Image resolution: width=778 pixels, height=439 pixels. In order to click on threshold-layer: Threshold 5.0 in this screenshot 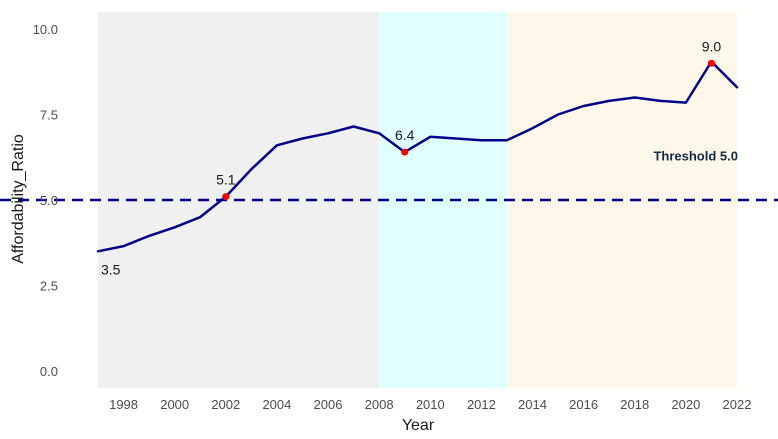, I will do `click(389, 175)`.